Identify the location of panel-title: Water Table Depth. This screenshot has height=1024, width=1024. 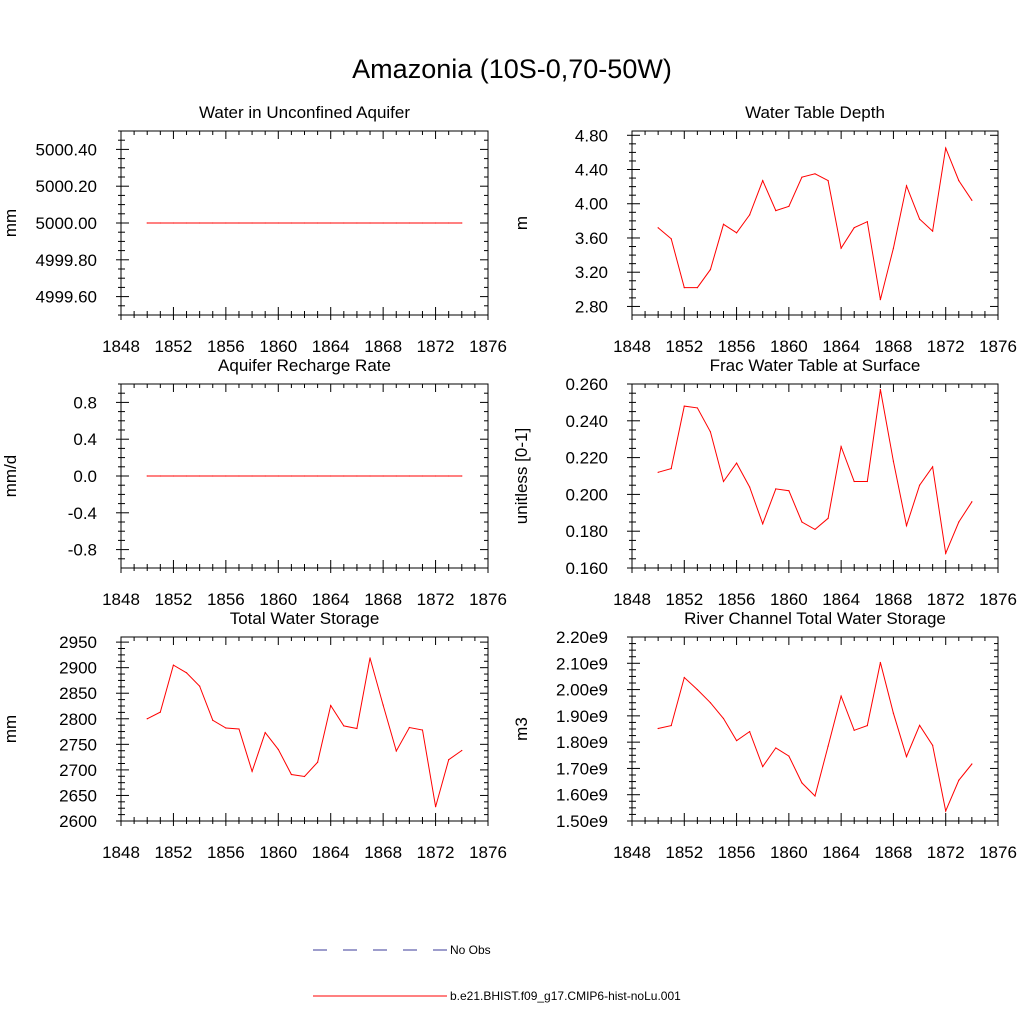
(815, 112).